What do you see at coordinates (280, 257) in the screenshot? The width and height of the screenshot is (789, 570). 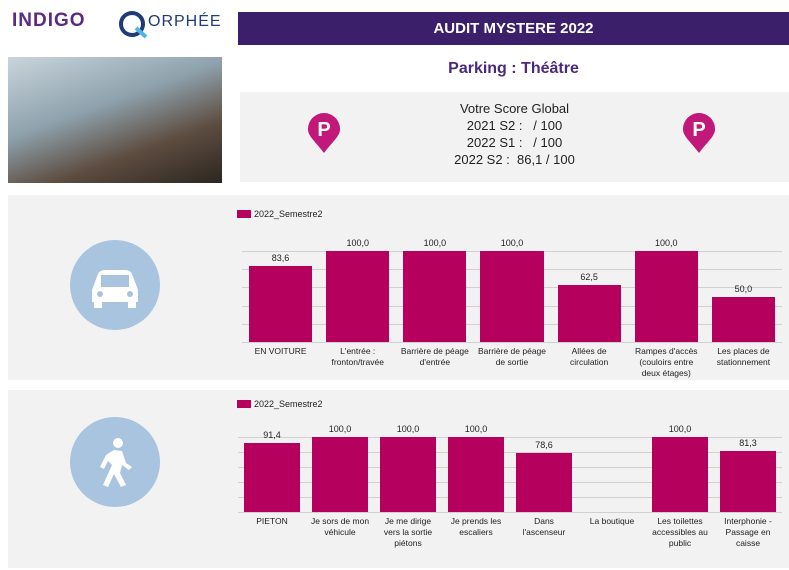 I see `data-label: 83,6` at bounding box center [280, 257].